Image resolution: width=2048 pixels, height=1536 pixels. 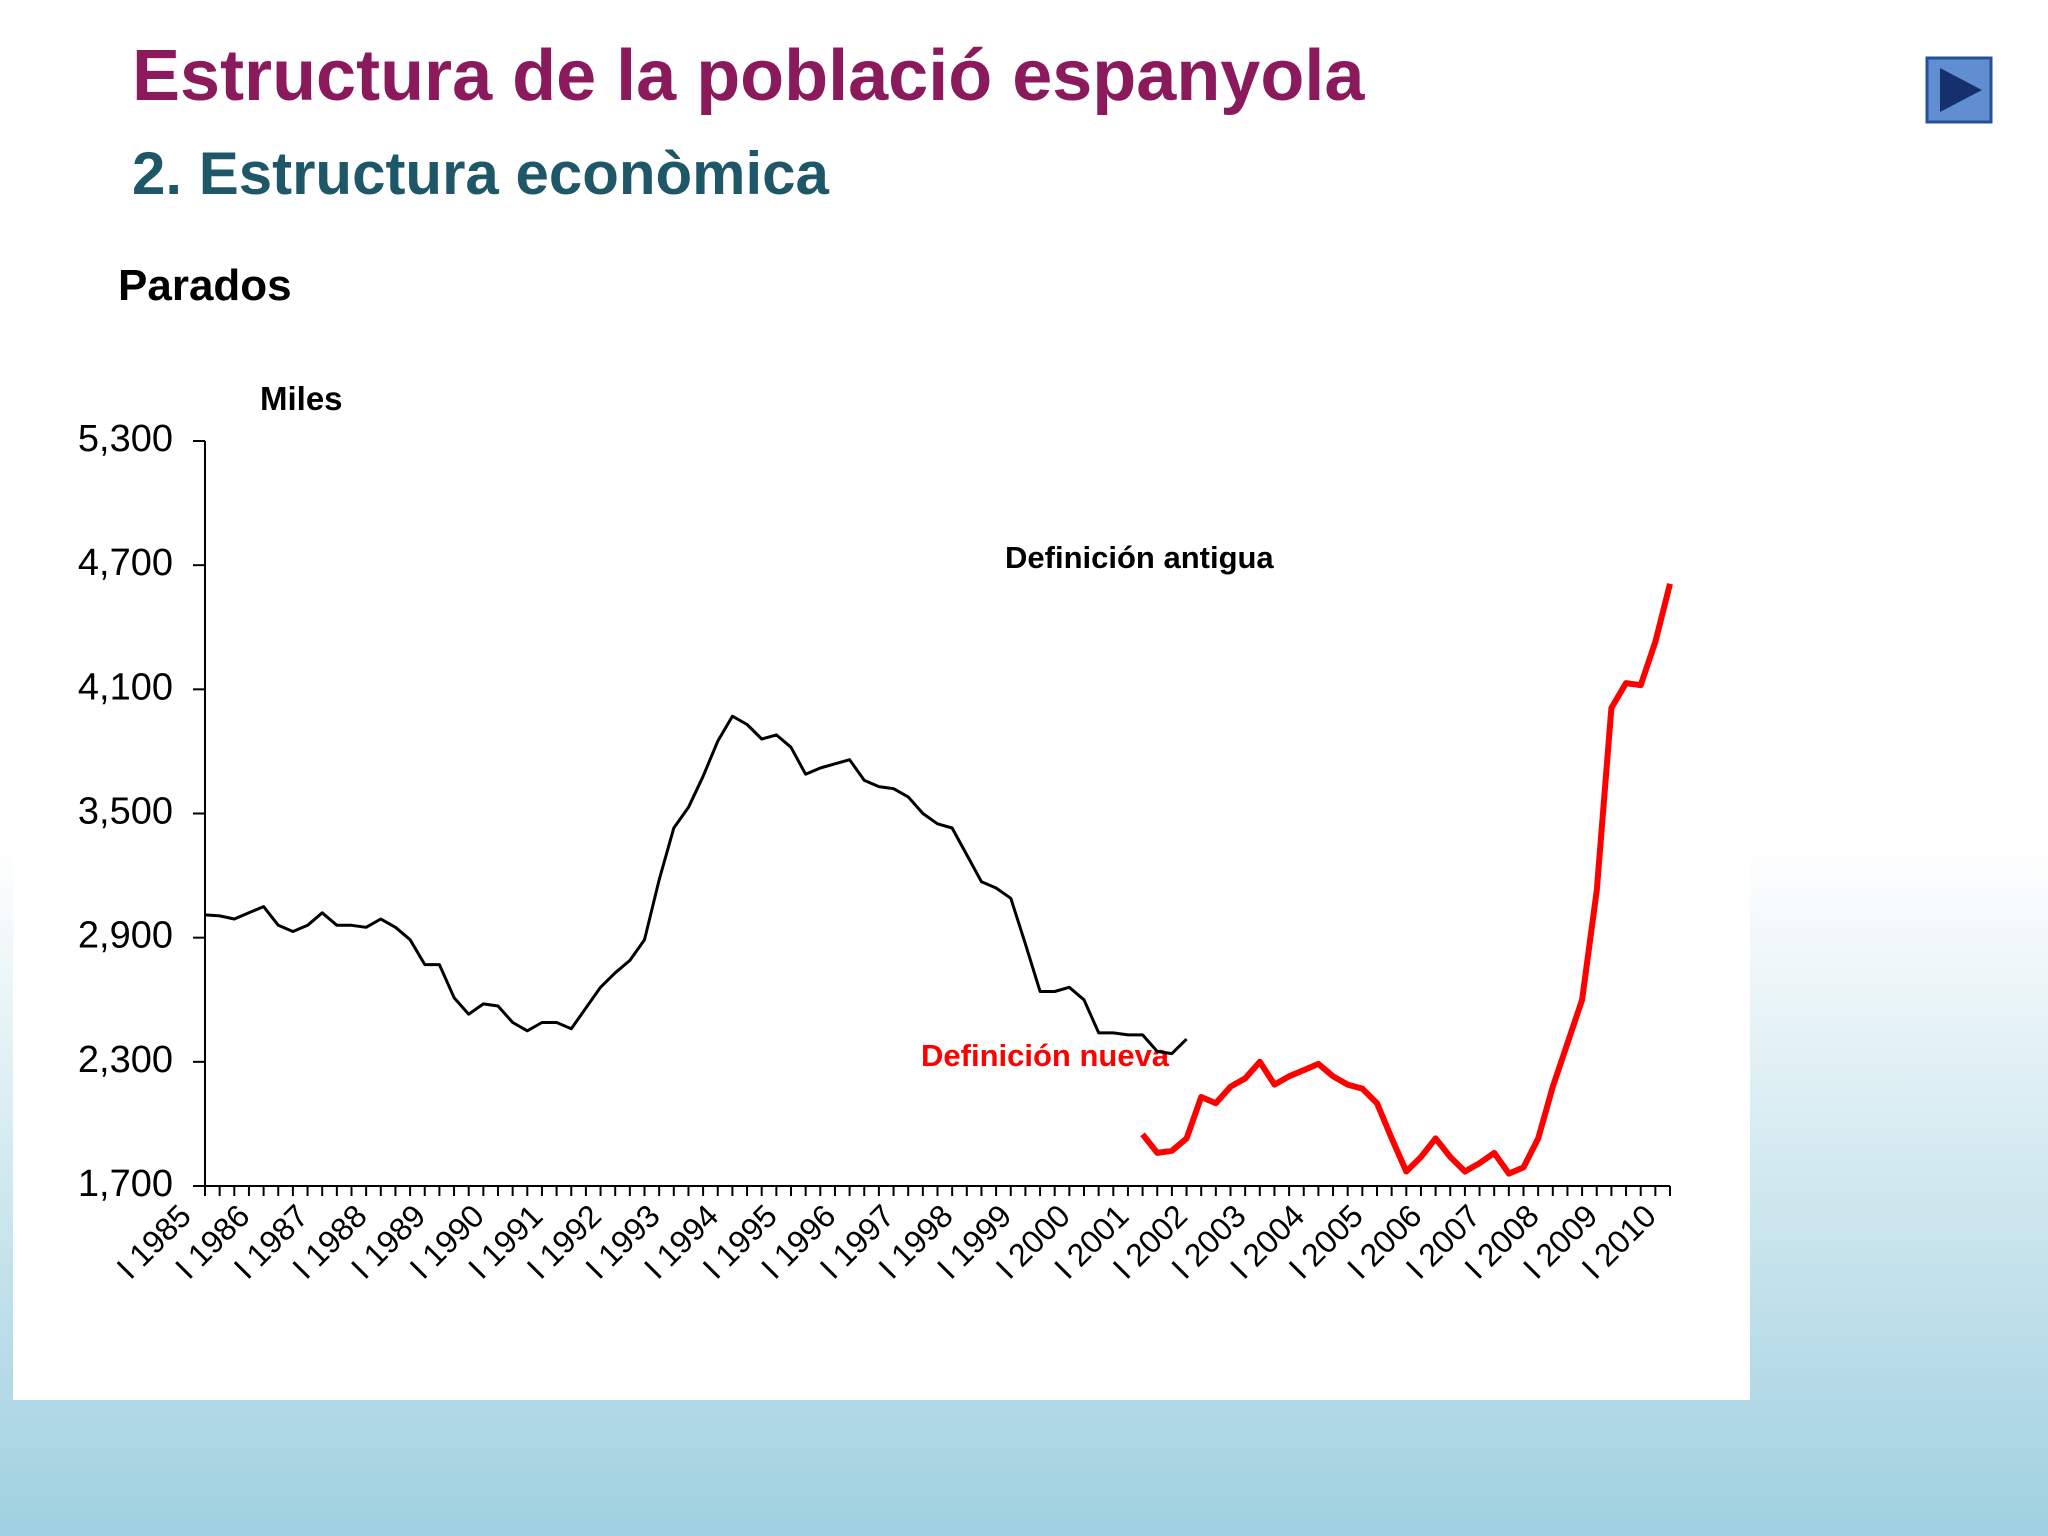 What do you see at coordinates (481, 173) in the screenshot?
I see `slide-subtitle: 2. Estructura econòmica` at bounding box center [481, 173].